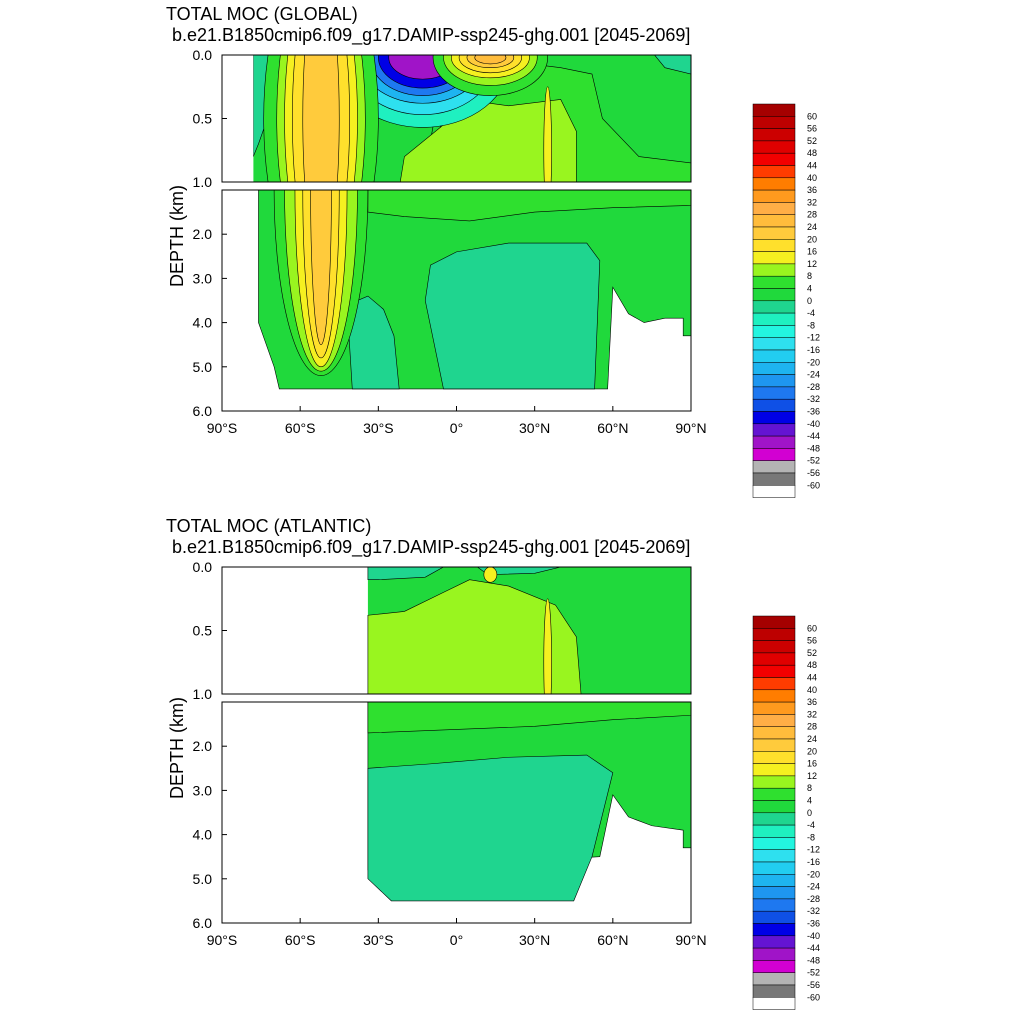 Image resolution: width=1024 pixels, height=1024 pixels. Describe the element at coordinates (812, 690) in the screenshot. I see `colorbar-label: 40` at that location.